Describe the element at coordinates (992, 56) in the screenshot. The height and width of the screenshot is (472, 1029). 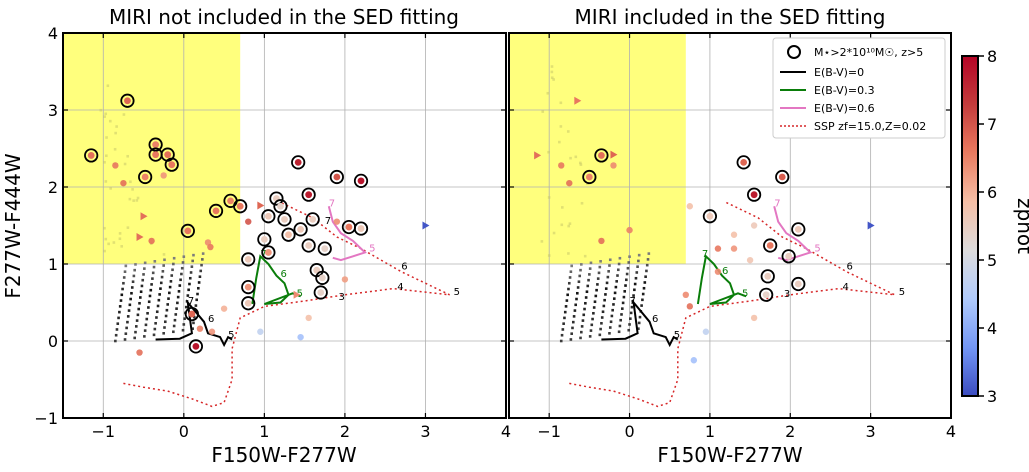
I see `colorbar-tick-label: 8` at that location.